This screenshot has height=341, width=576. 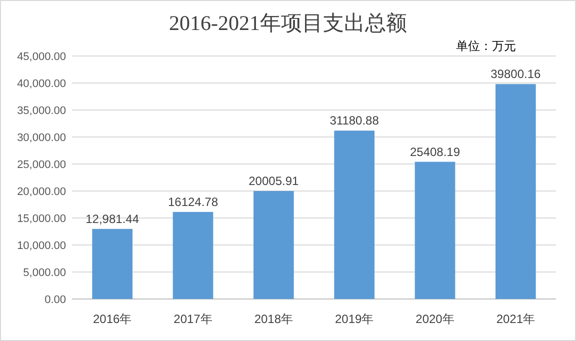 What do you see at coordinates (112, 319) in the screenshot?
I see `x-tick-label: 2016年` at bounding box center [112, 319].